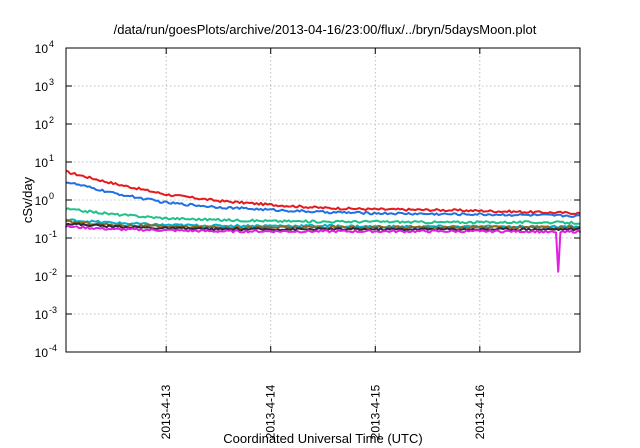  What do you see at coordinates (51, 44) in the screenshot?
I see `y-tick-exponent: 4` at bounding box center [51, 44].